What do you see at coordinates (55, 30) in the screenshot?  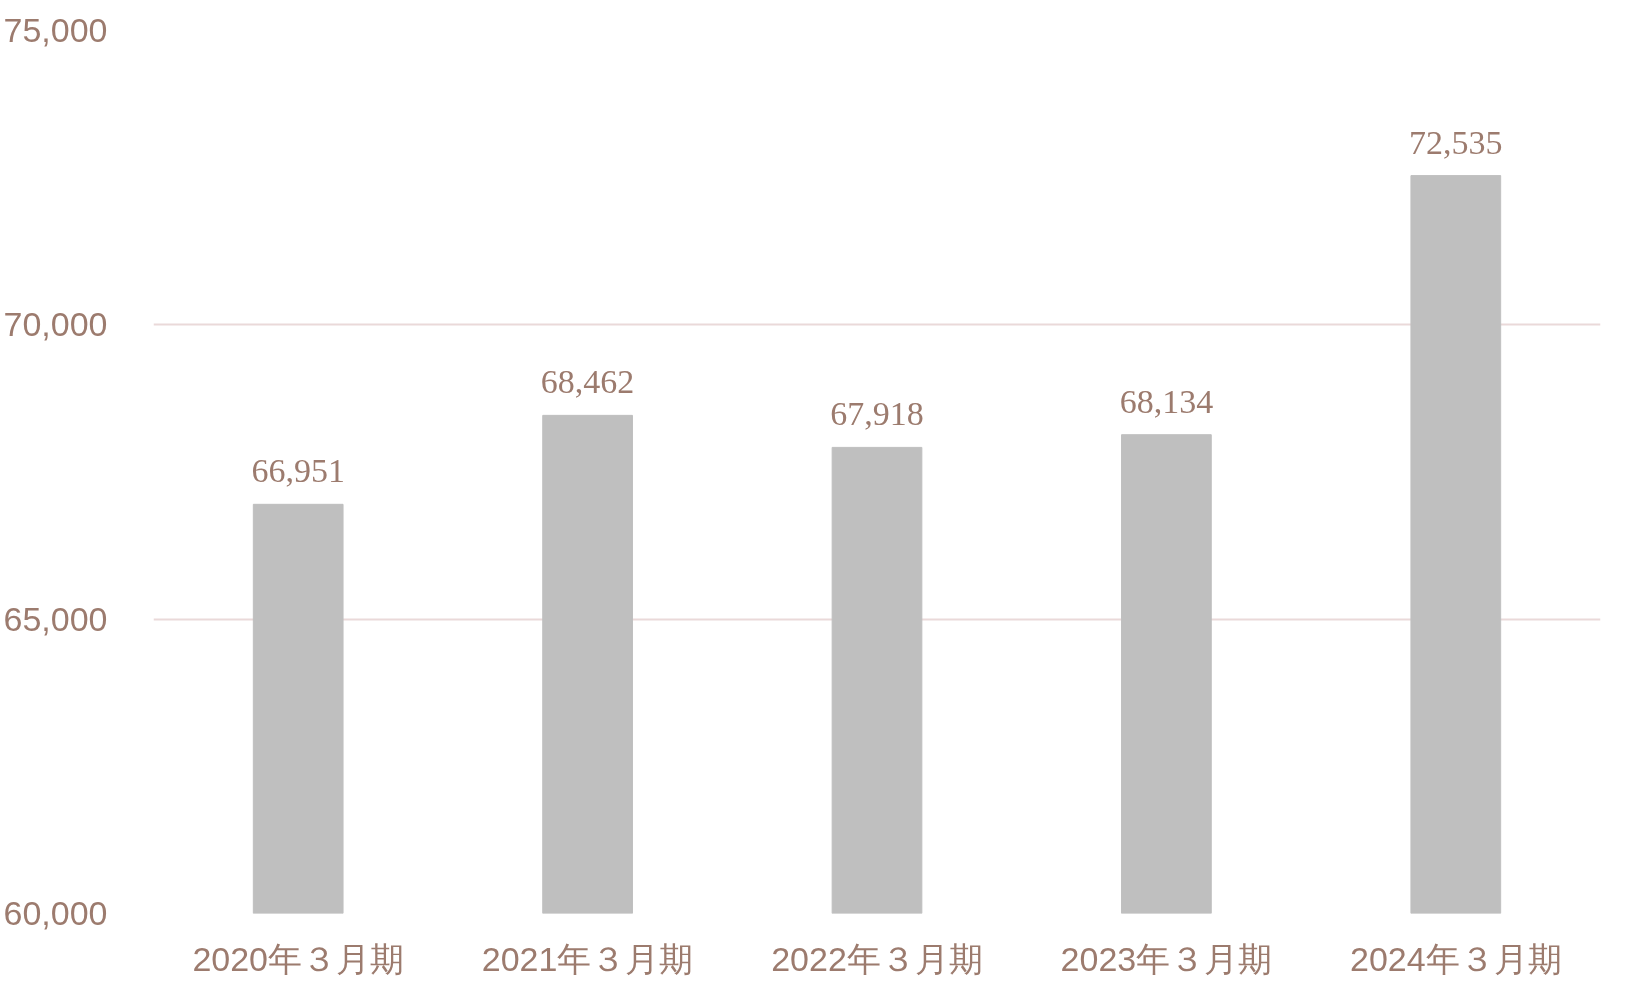 I see `y-tick-label: 75,000` at bounding box center [55, 30].